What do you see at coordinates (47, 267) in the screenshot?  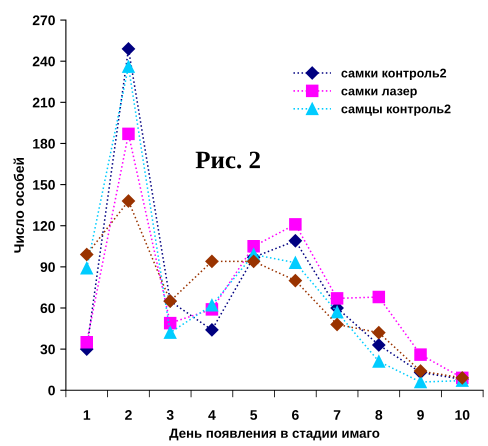 I see `y-tick-label: 90` at bounding box center [47, 267].